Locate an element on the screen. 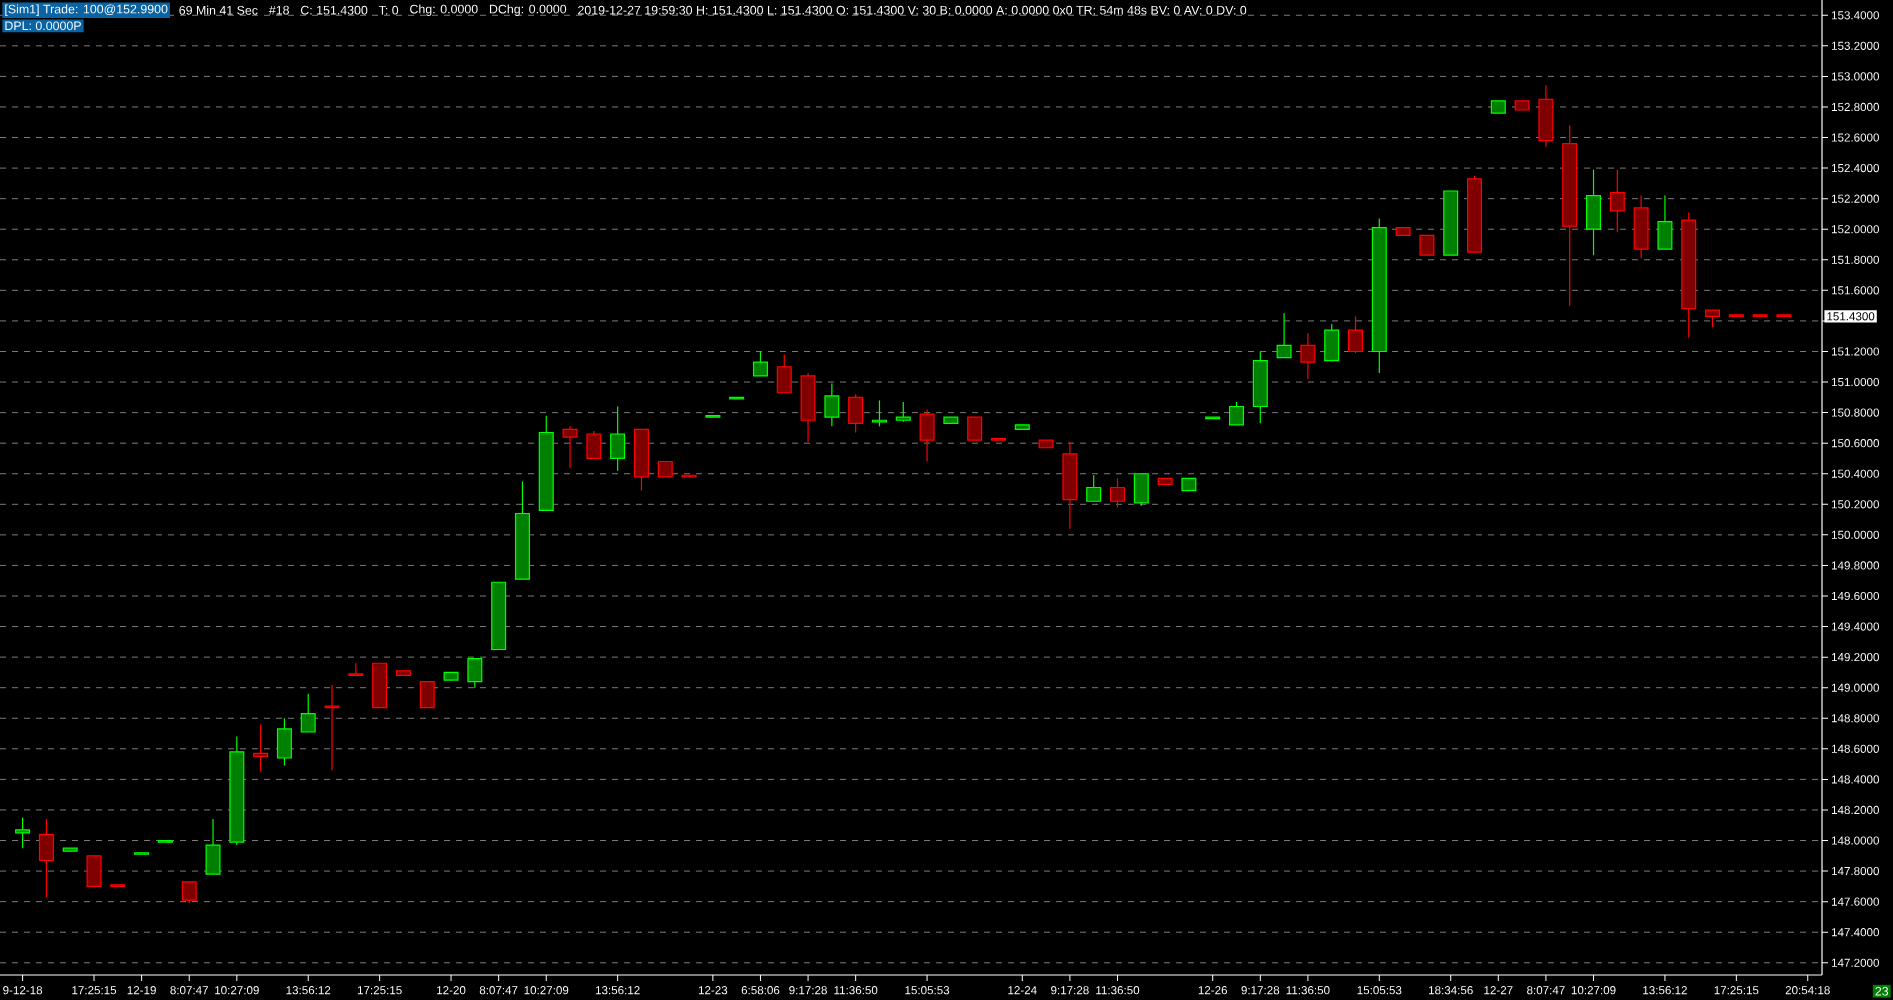 The width and height of the screenshot is (1893, 1000). y-tick-label: 150.0000 is located at coordinates (1855, 534).